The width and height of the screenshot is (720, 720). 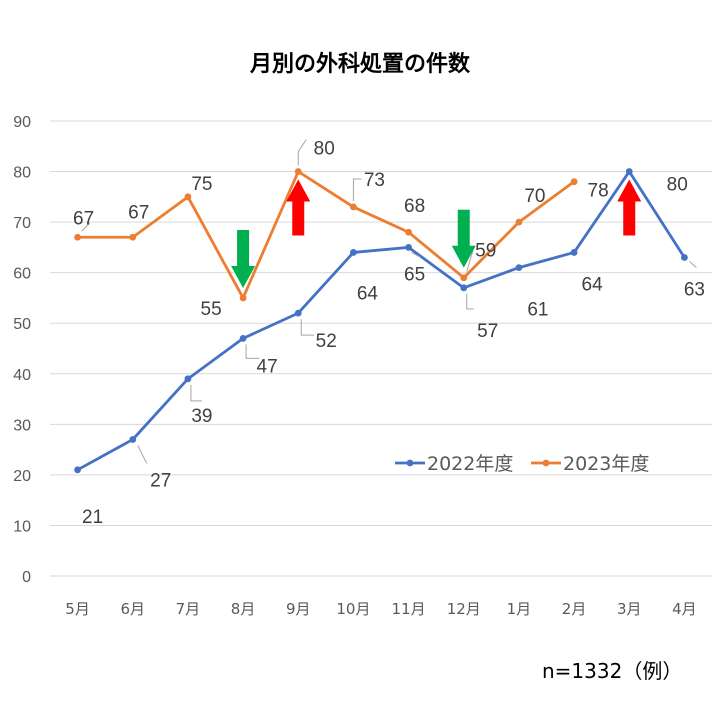 I want to click on data-label: 65, so click(x=414, y=274).